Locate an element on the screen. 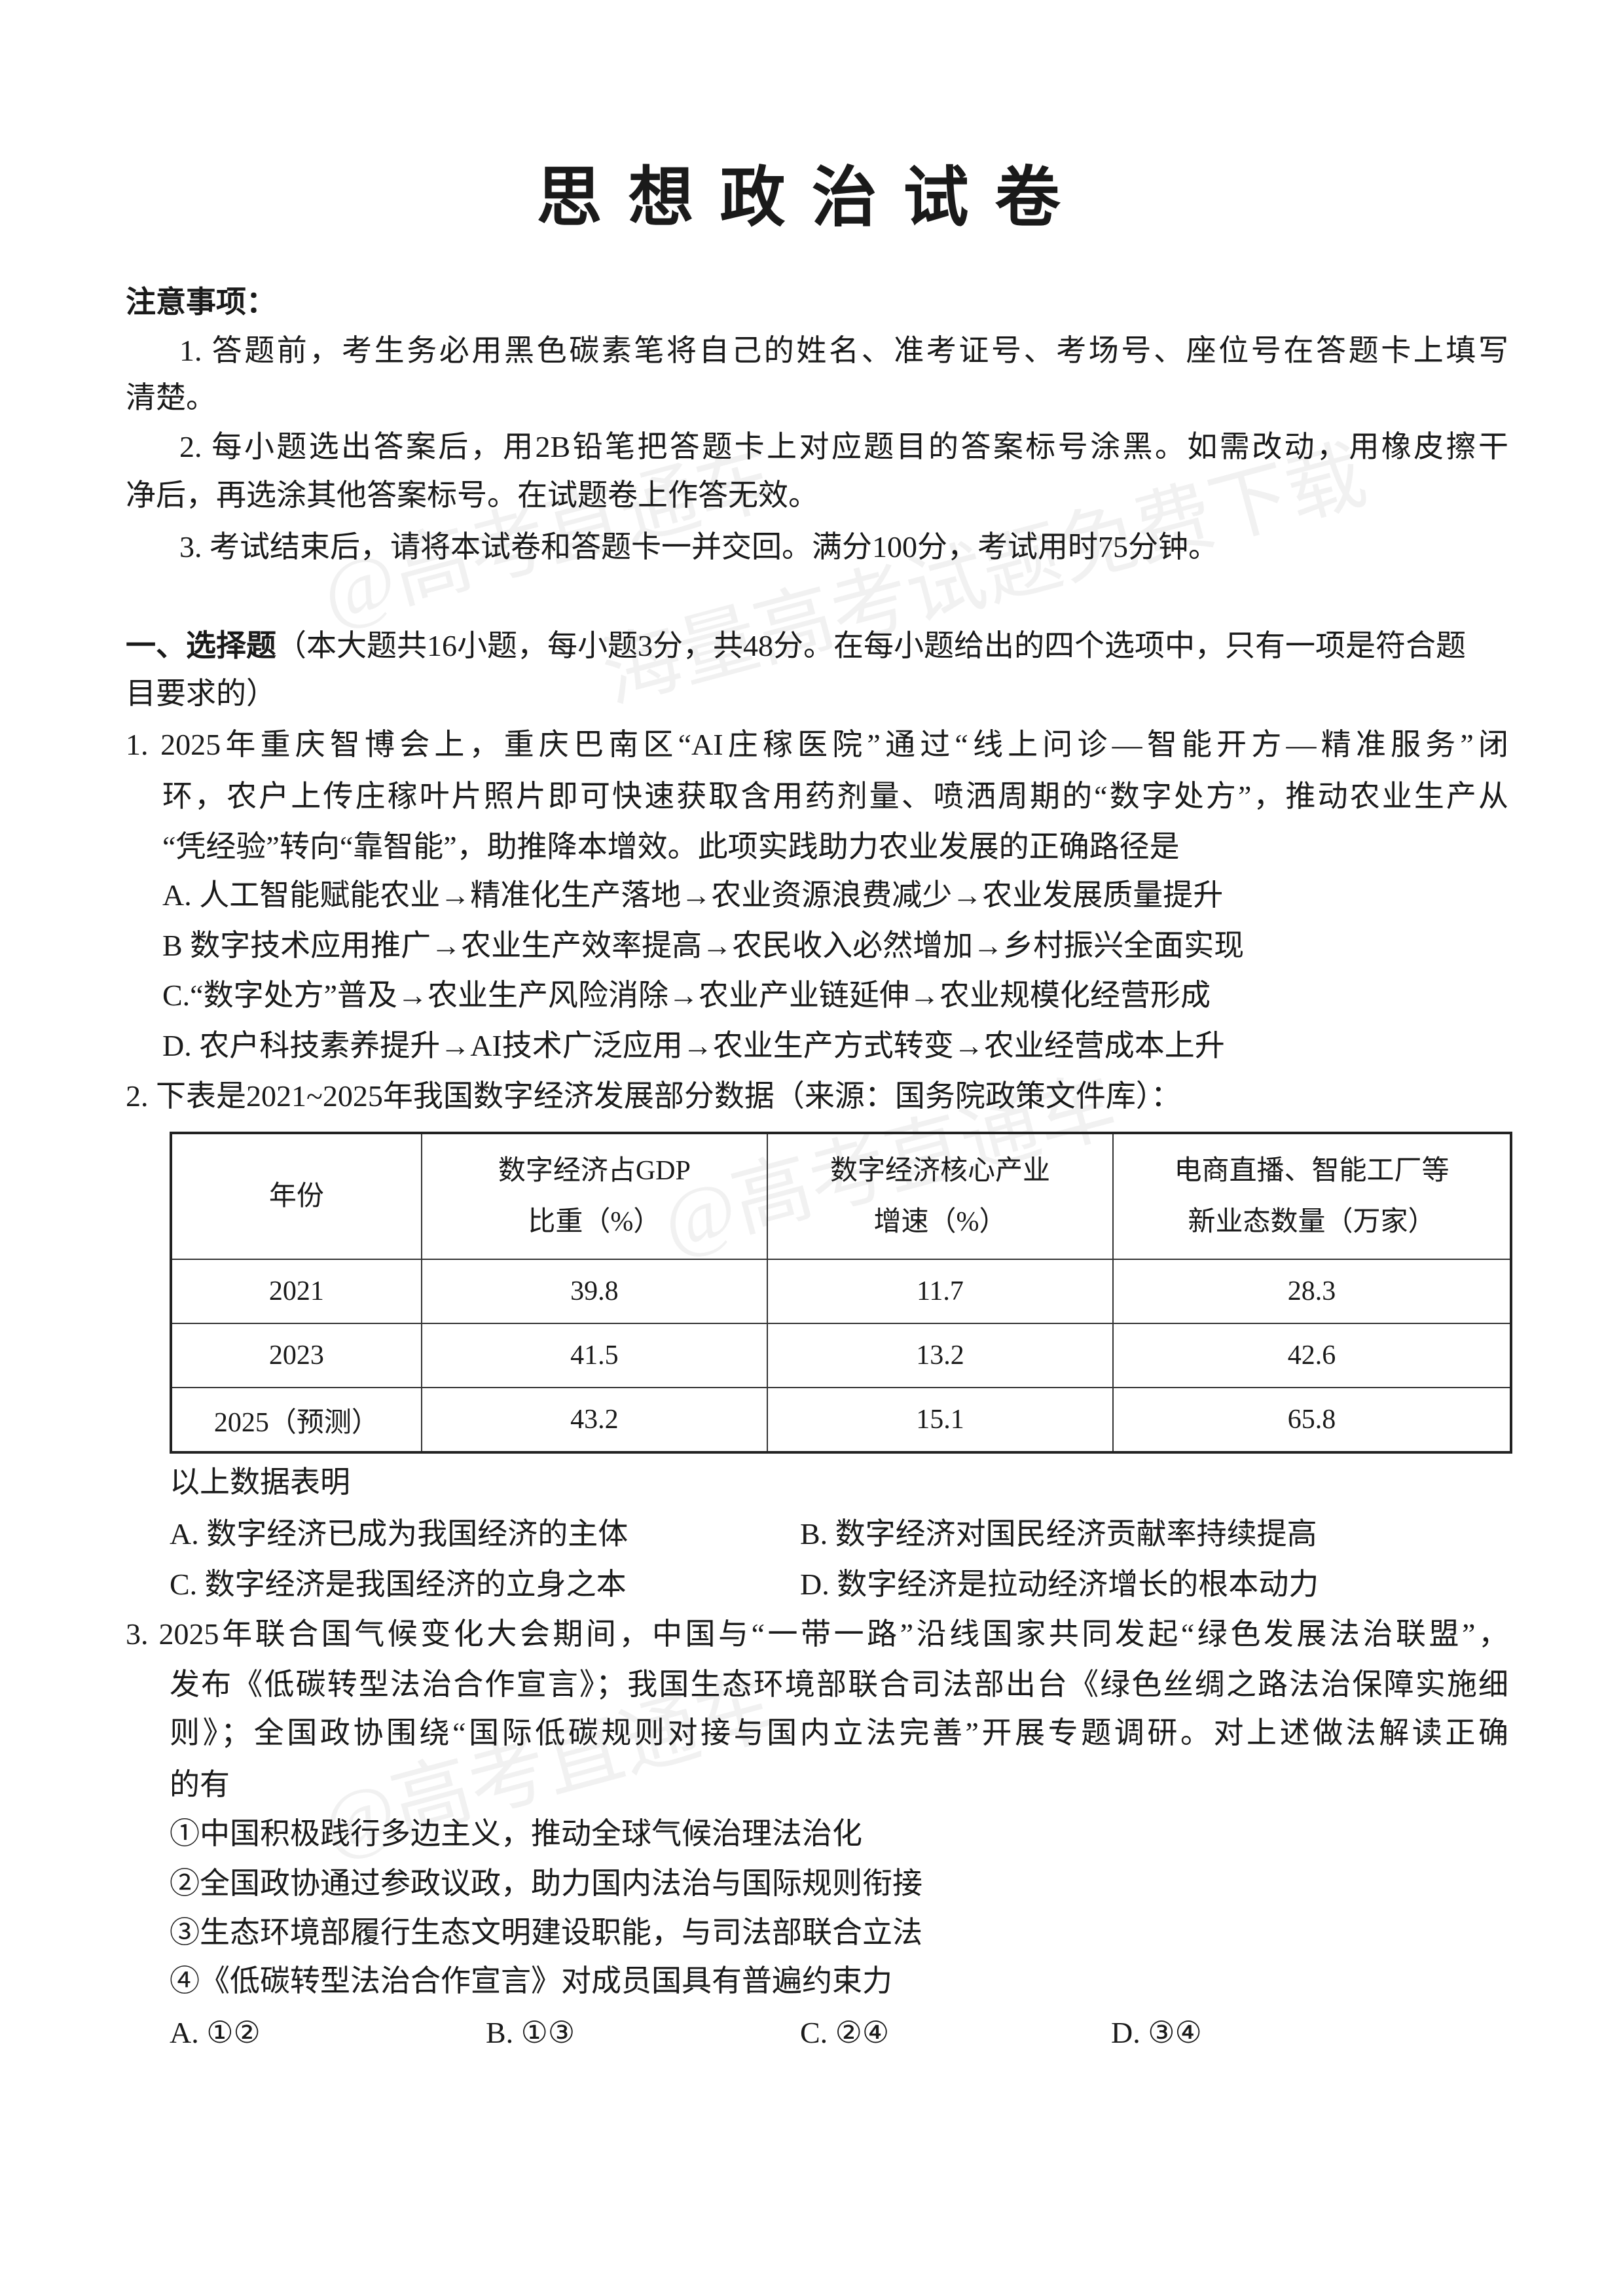  q2-option-c: C. 数字经济是我国经济的立身之本 is located at coordinates (398, 1584).